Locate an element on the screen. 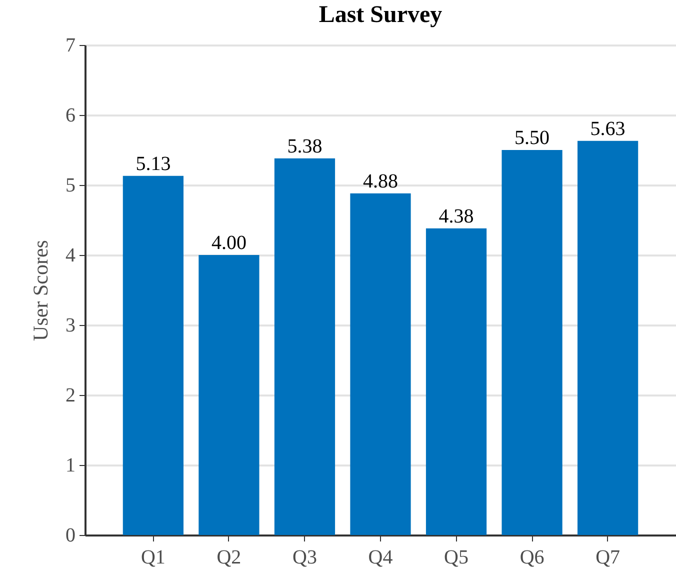 This screenshot has height=585, width=676. y-tick-label: 7 is located at coordinates (71, 45).